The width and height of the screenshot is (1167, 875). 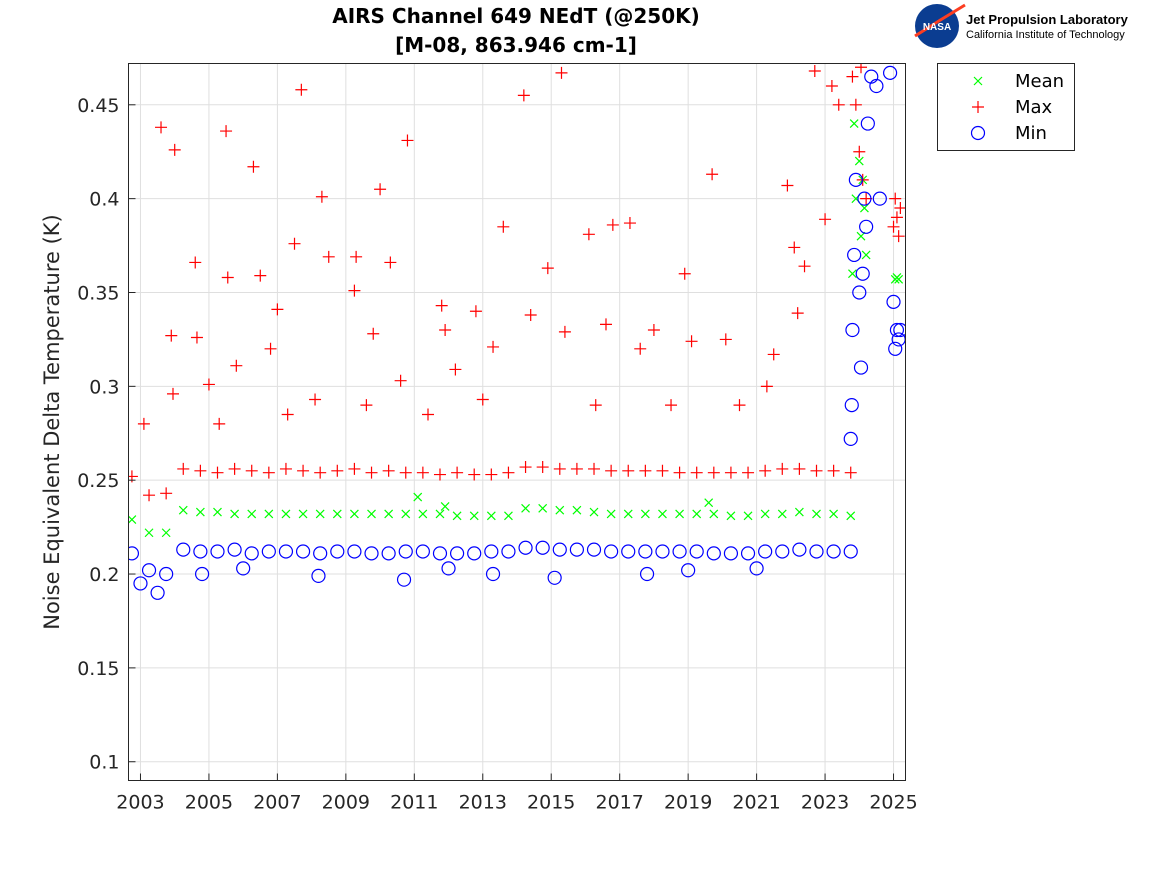 I want to click on x-tick-label: 2005, so click(x=209, y=803).